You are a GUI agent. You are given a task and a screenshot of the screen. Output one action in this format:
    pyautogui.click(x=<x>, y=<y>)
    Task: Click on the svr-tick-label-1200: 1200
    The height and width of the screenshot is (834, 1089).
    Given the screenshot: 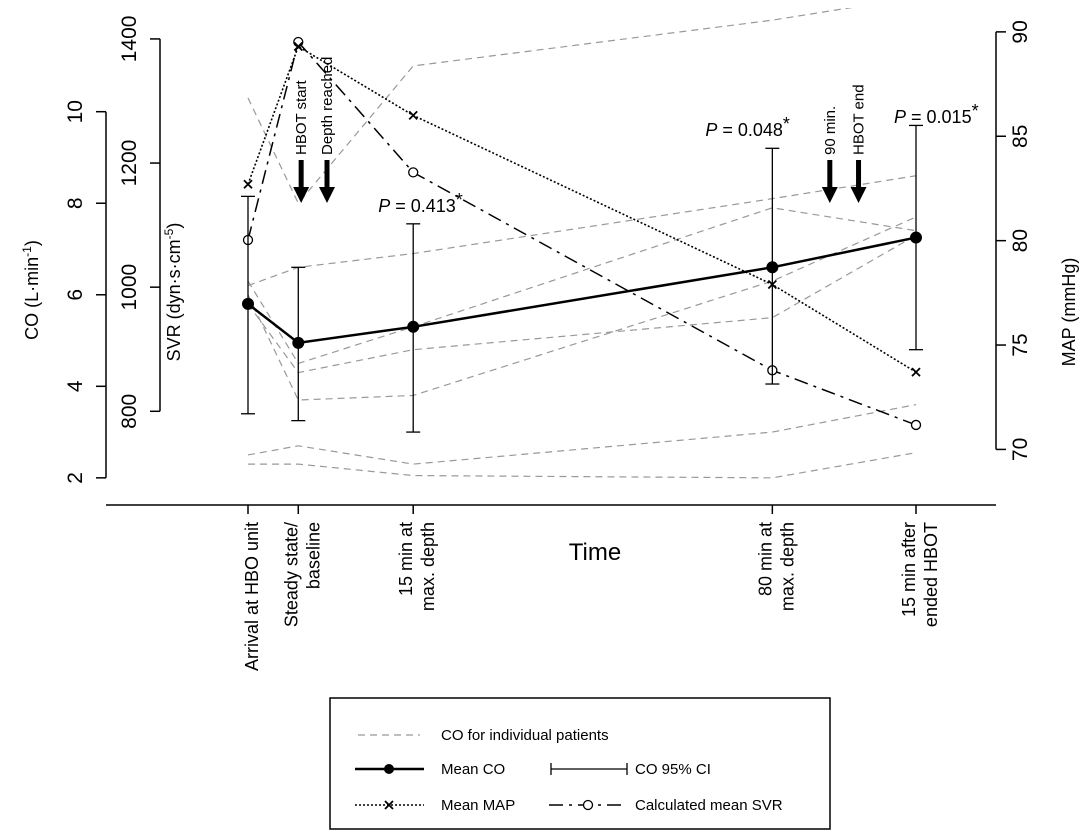 What is the action you would take?
    pyautogui.click(x=129, y=163)
    